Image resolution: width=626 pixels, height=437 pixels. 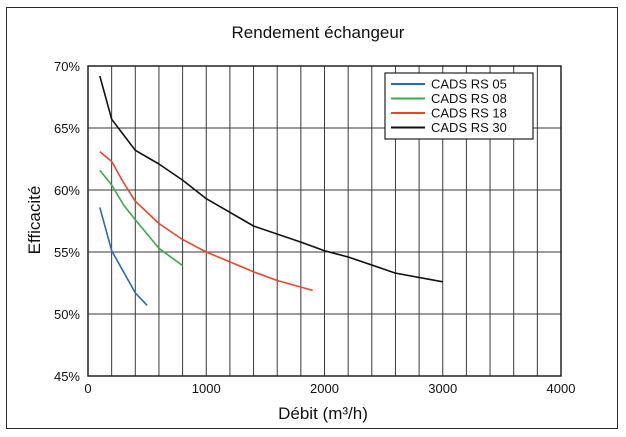 I want to click on x-tick-label: 1000, so click(x=206, y=388).